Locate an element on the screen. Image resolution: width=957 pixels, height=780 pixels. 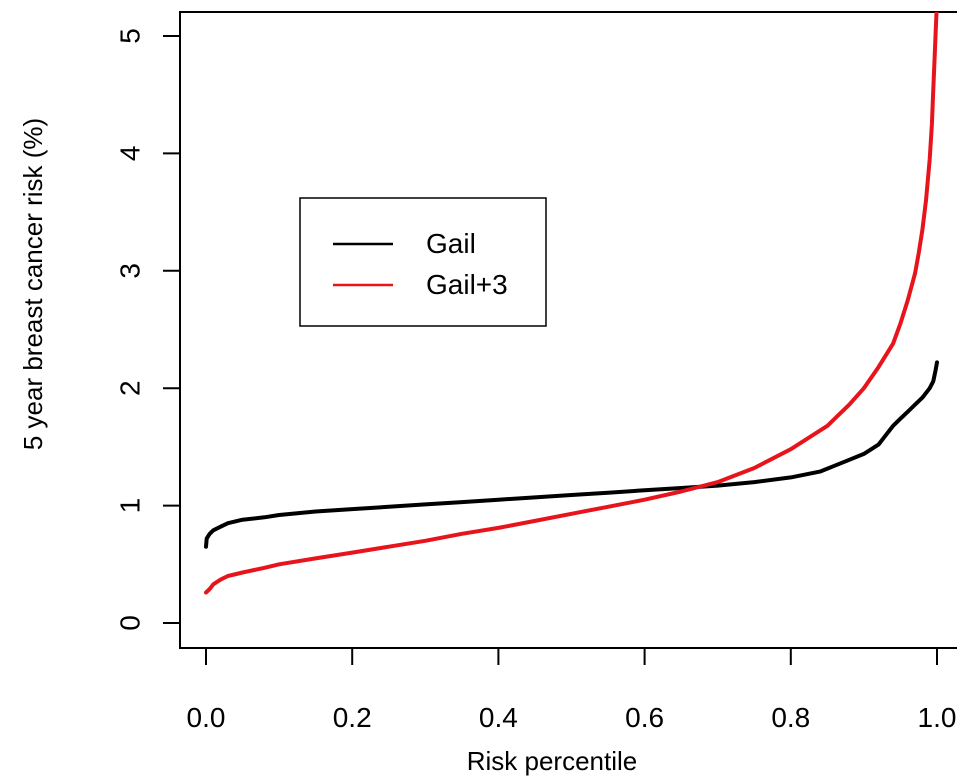
y-axis-label: 5 year breast cancer risk (%) is located at coordinates (33, 284).